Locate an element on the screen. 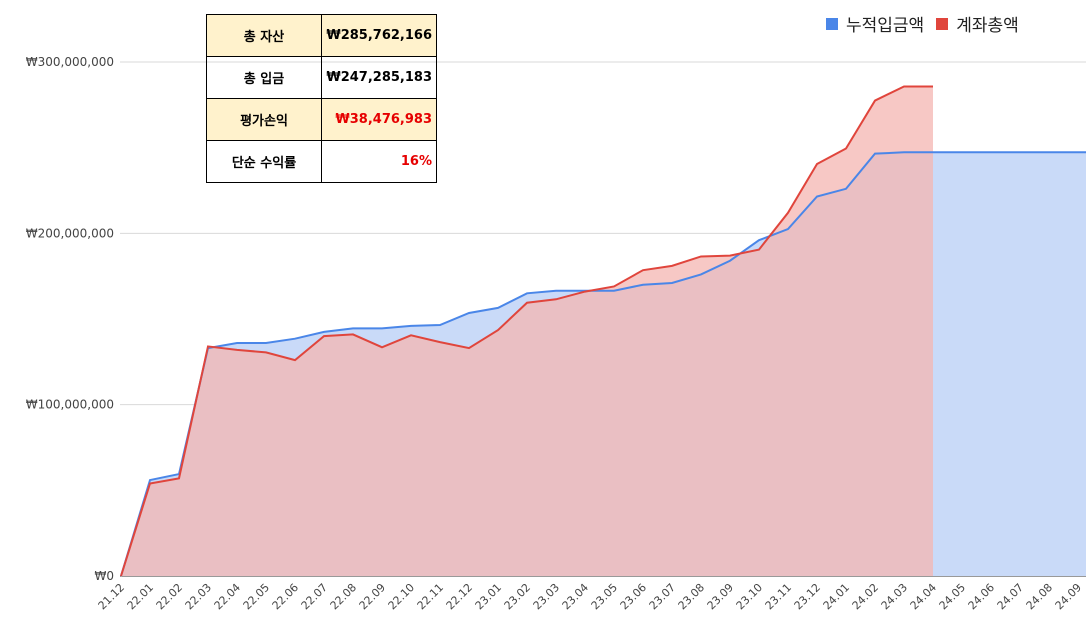 The height and width of the screenshot is (620, 1086). x-tick-label: 23.02 is located at coordinates (517, 596).